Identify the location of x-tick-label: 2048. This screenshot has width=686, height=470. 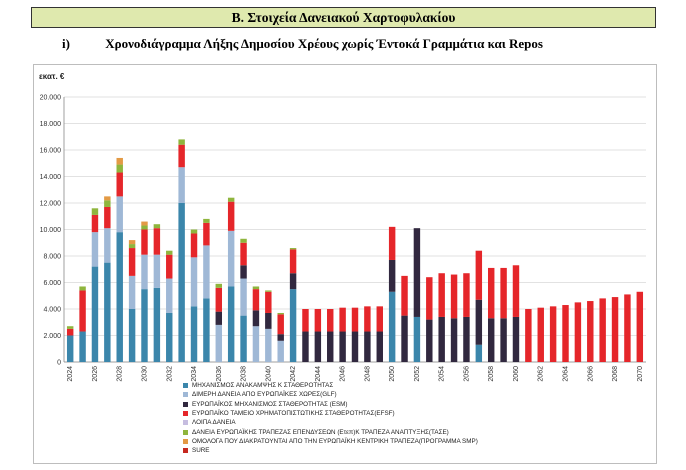
(367, 374).